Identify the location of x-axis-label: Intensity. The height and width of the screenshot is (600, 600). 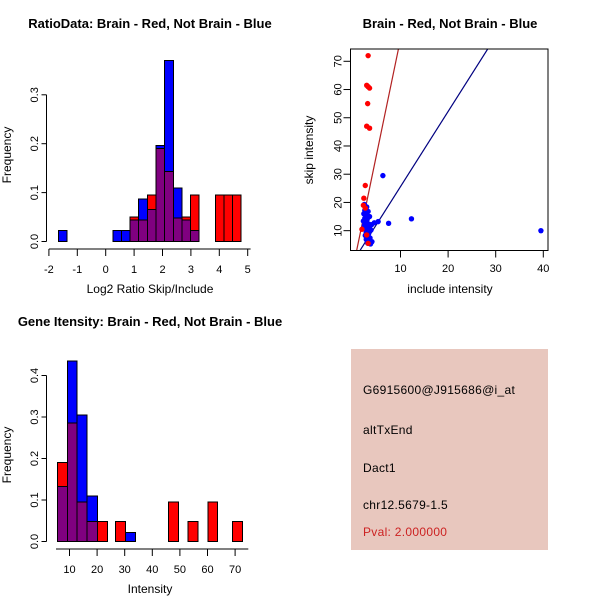
(150, 589).